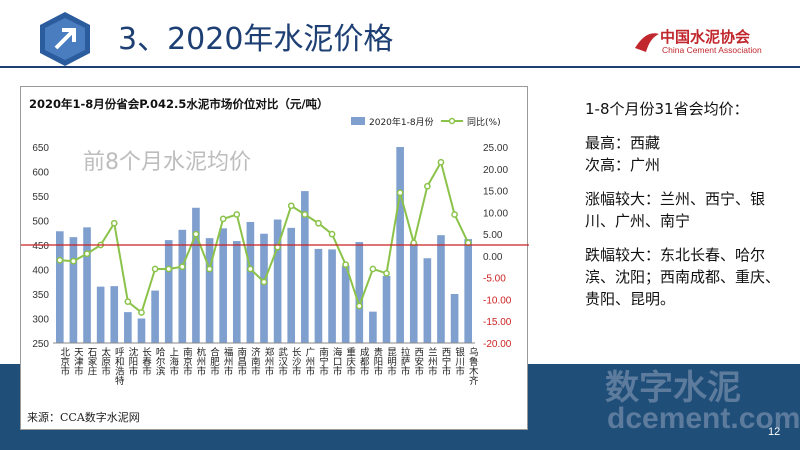 This screenshot has width=800, height=450. What do you see at coordinates (673, 388) in the screenshot?
I see `watermark-cn: 数字水泥` at bounding box center [673, 388].